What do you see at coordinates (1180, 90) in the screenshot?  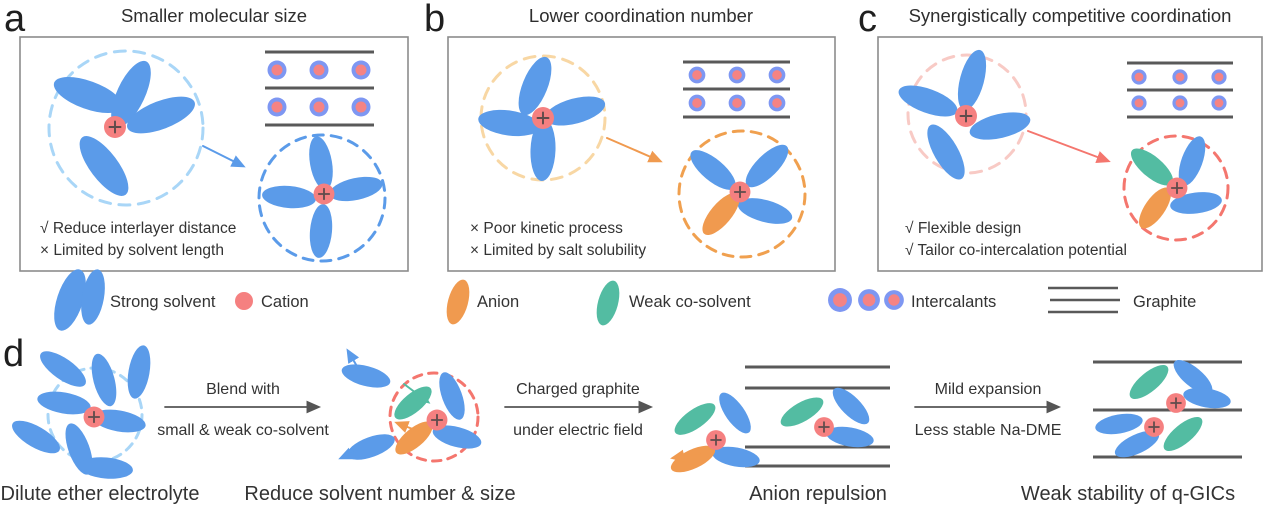 I see `panel-c-graphite-inset` at bounding box center [1180, 90].